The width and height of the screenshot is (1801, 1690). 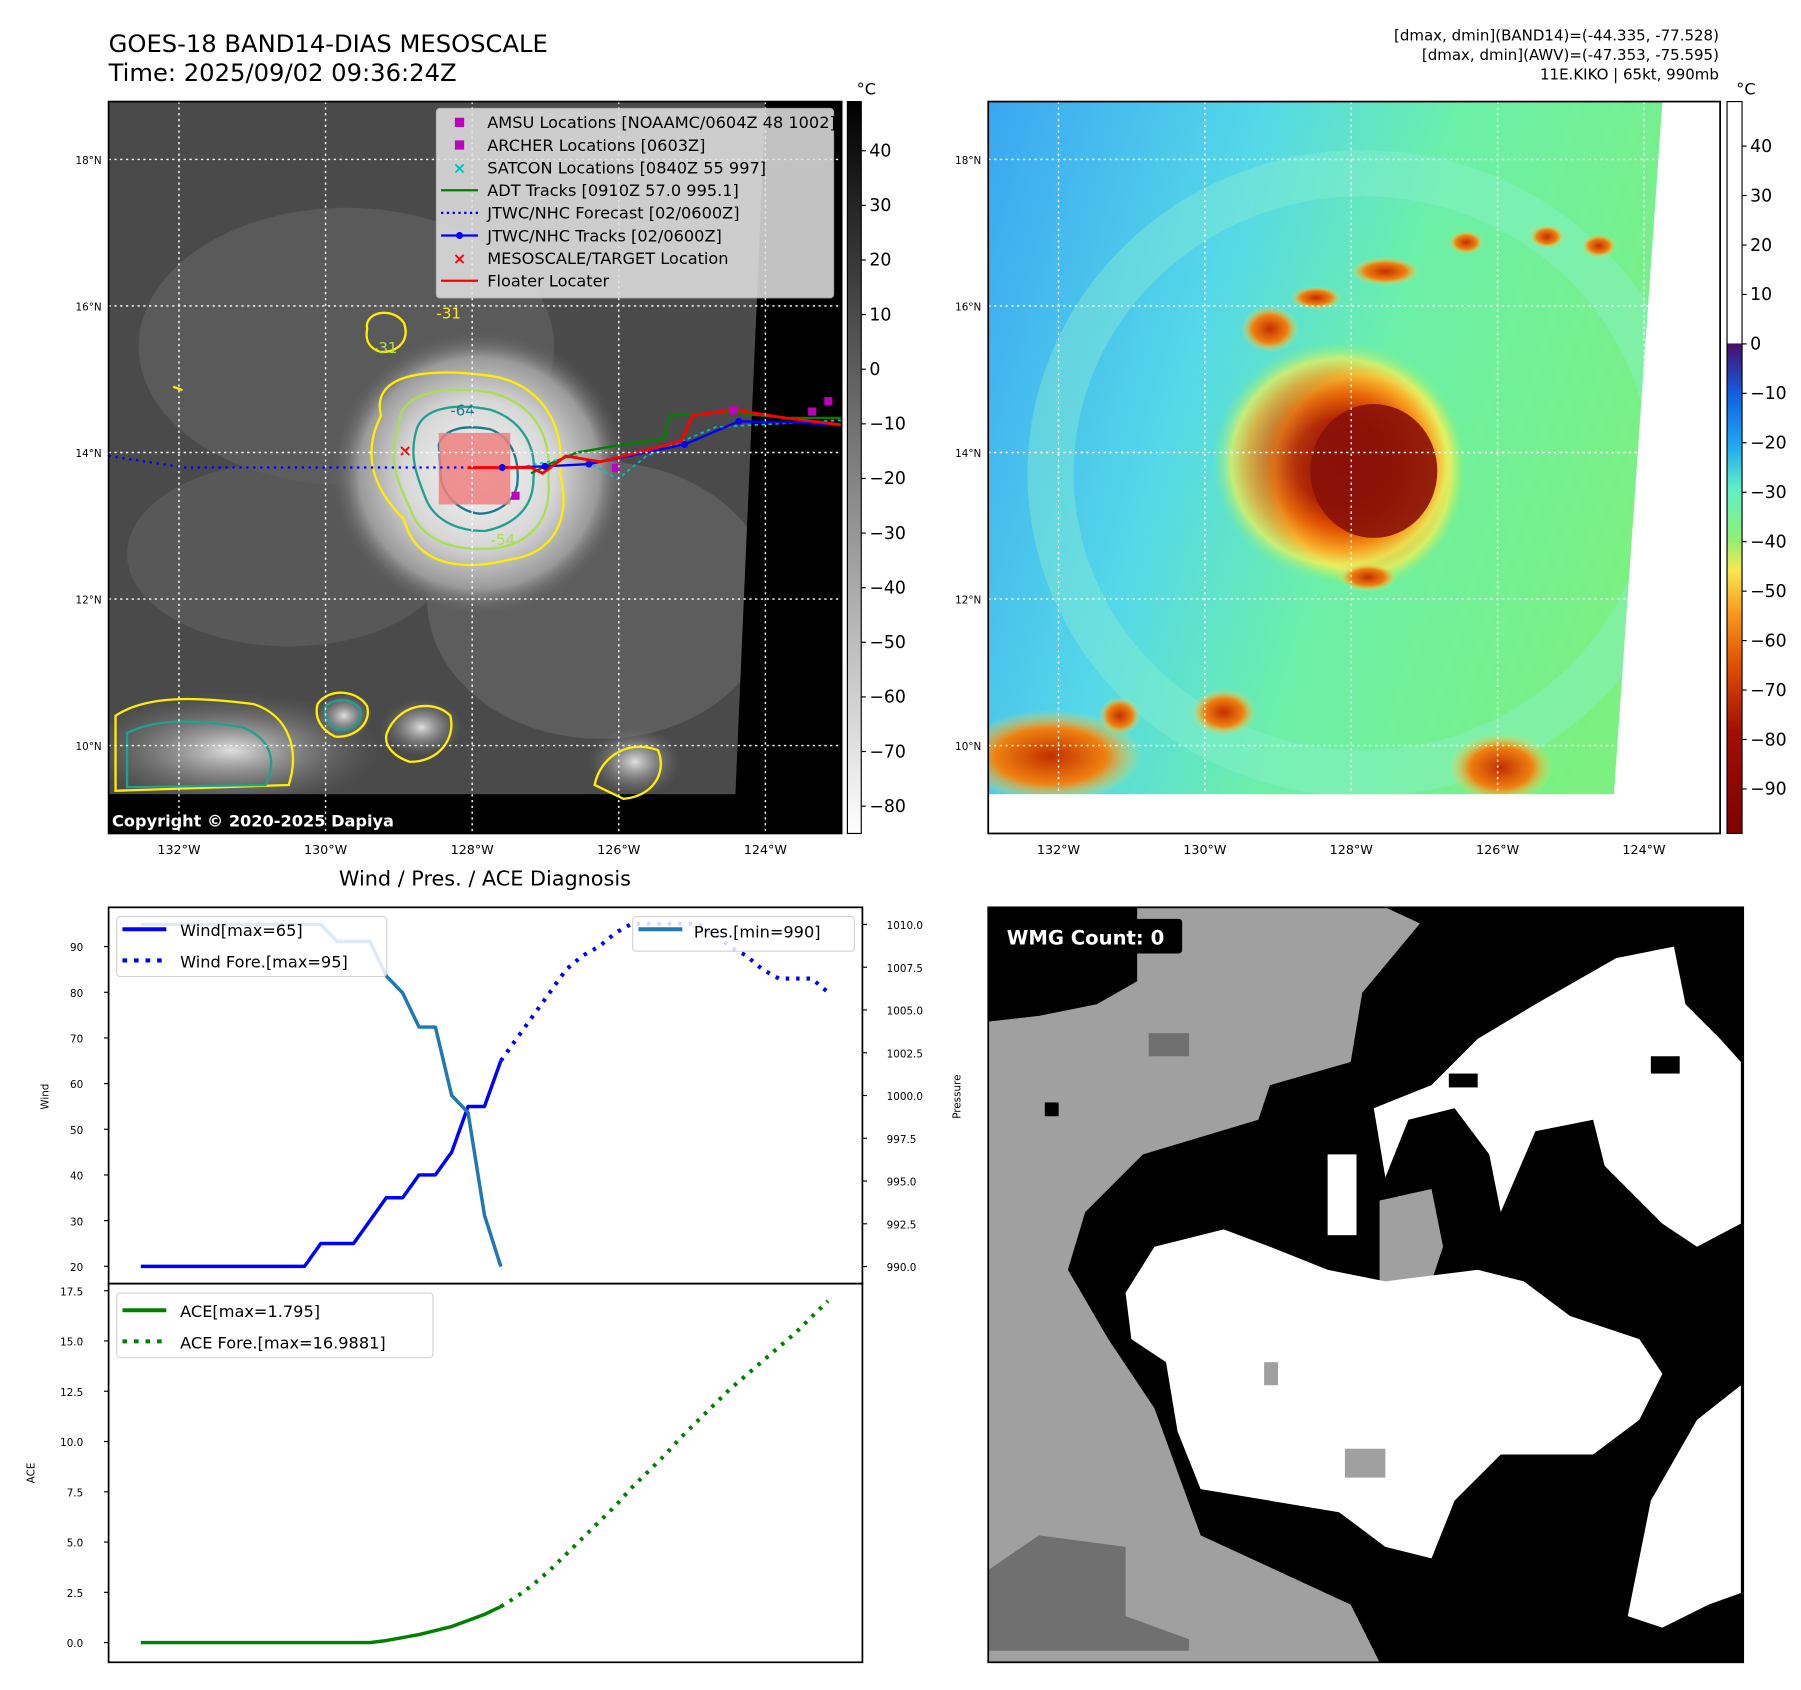 I want to click on colorbar-tick-label: −70, so click(x=887, y=752).